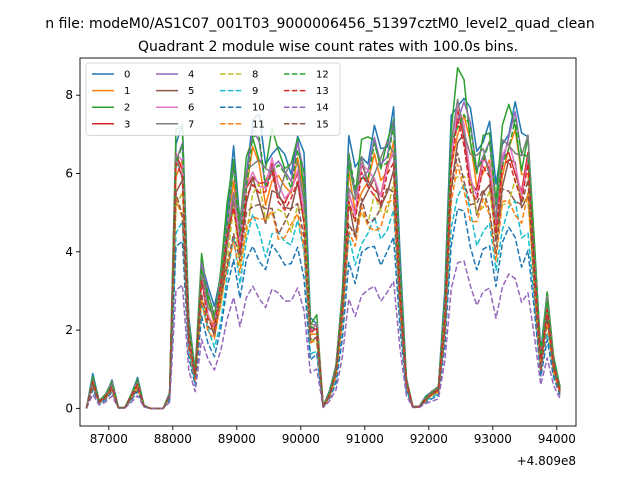 Image resolution: width=640 pixels, height=480 pixels. What do you see at coordinates (69, 252) in the screenshot?
I see `y-tick-label: 4` at bounding box center [69, 252].